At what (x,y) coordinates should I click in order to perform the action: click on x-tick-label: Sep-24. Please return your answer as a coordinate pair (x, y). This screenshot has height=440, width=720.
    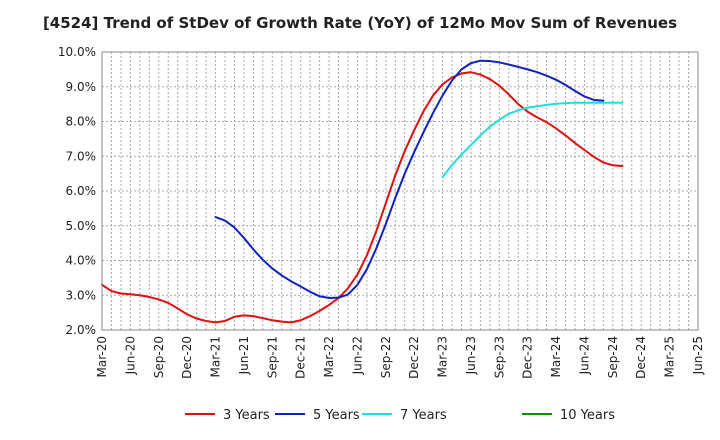
    Looking at the image, I should click on (613, 357).